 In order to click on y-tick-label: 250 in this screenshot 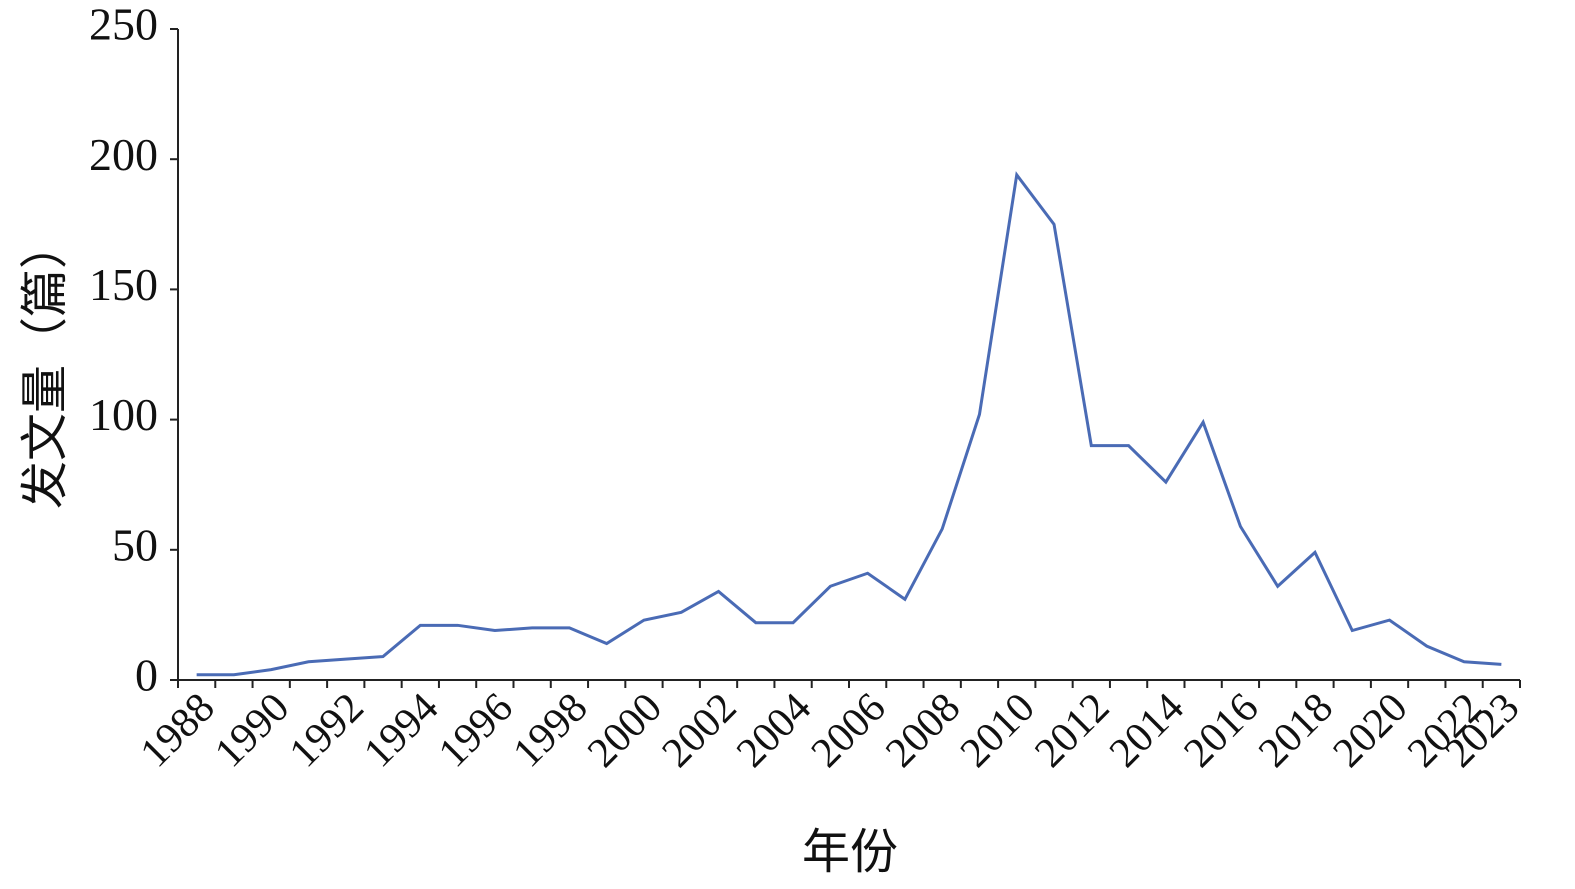, I will do `click(123, 25)`.